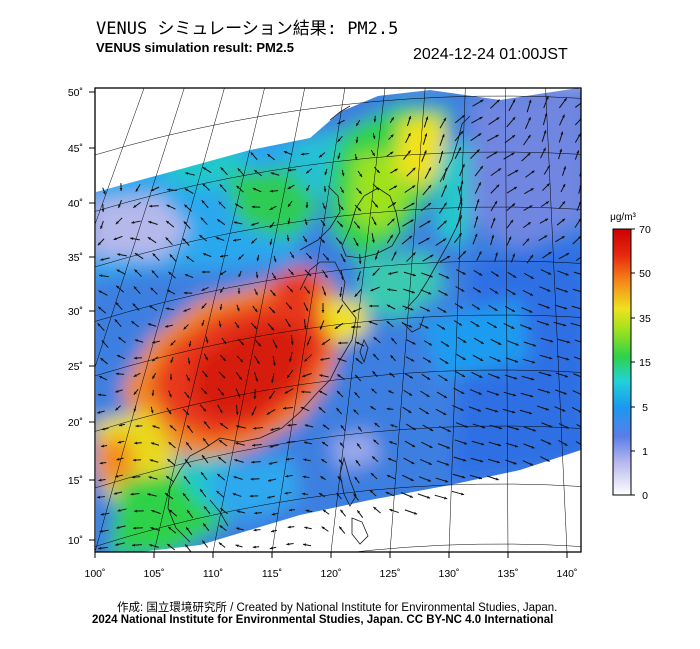  I want to click on lat-label: 20˚, so click(75, 423).